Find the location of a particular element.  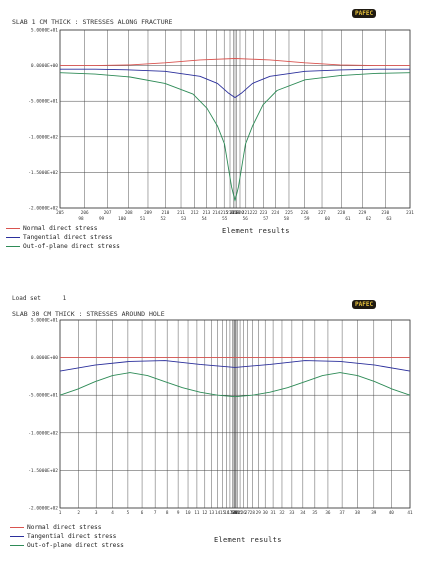

x-tick-label: 22 is located at coordinates (236, 513).